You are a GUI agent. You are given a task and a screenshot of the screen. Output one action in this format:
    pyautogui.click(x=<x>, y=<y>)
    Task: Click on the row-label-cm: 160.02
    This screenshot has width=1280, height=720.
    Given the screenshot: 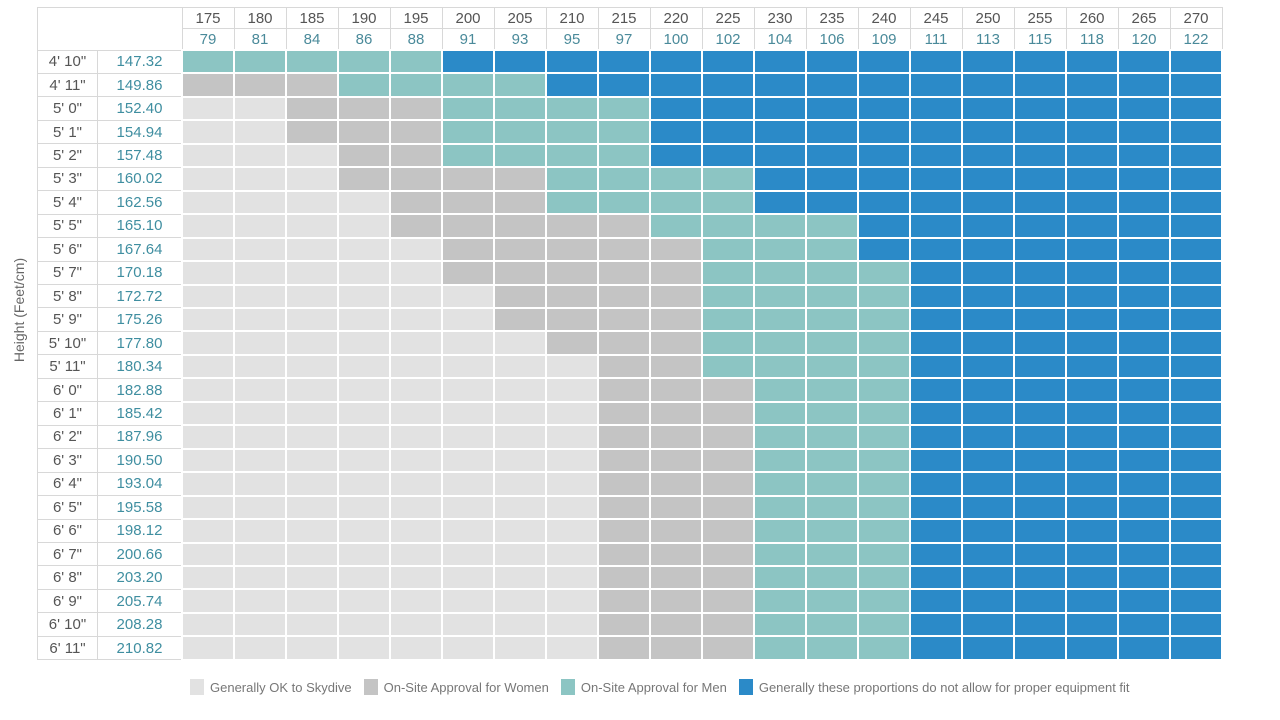 What is the action you would take?
    pyautogui.click(x=140, y=179)
    